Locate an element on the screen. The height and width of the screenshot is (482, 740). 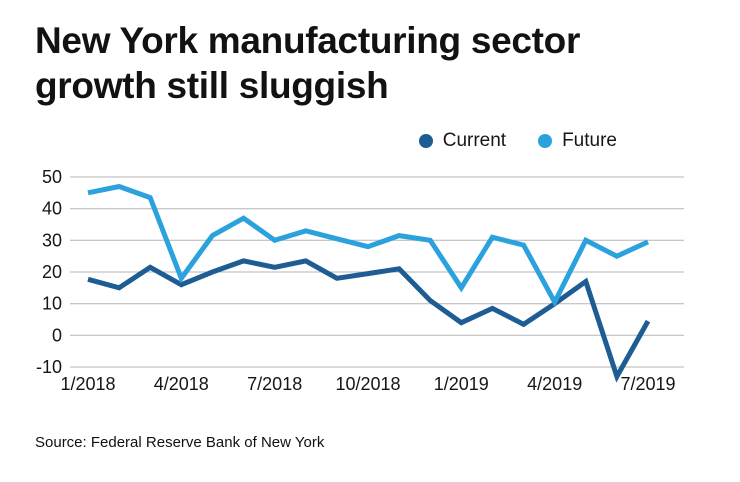
x-tick-label: 10/2018 is located at coordinates (367, 384).